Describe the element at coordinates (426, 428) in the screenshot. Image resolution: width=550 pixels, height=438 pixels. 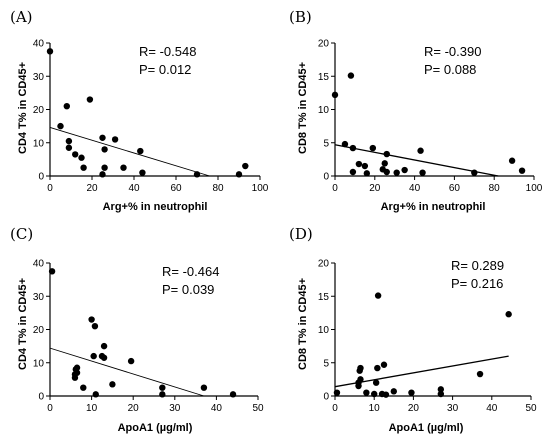
I see `panel-d-xlabel: ApoA1 (µg/ml)` at that location.